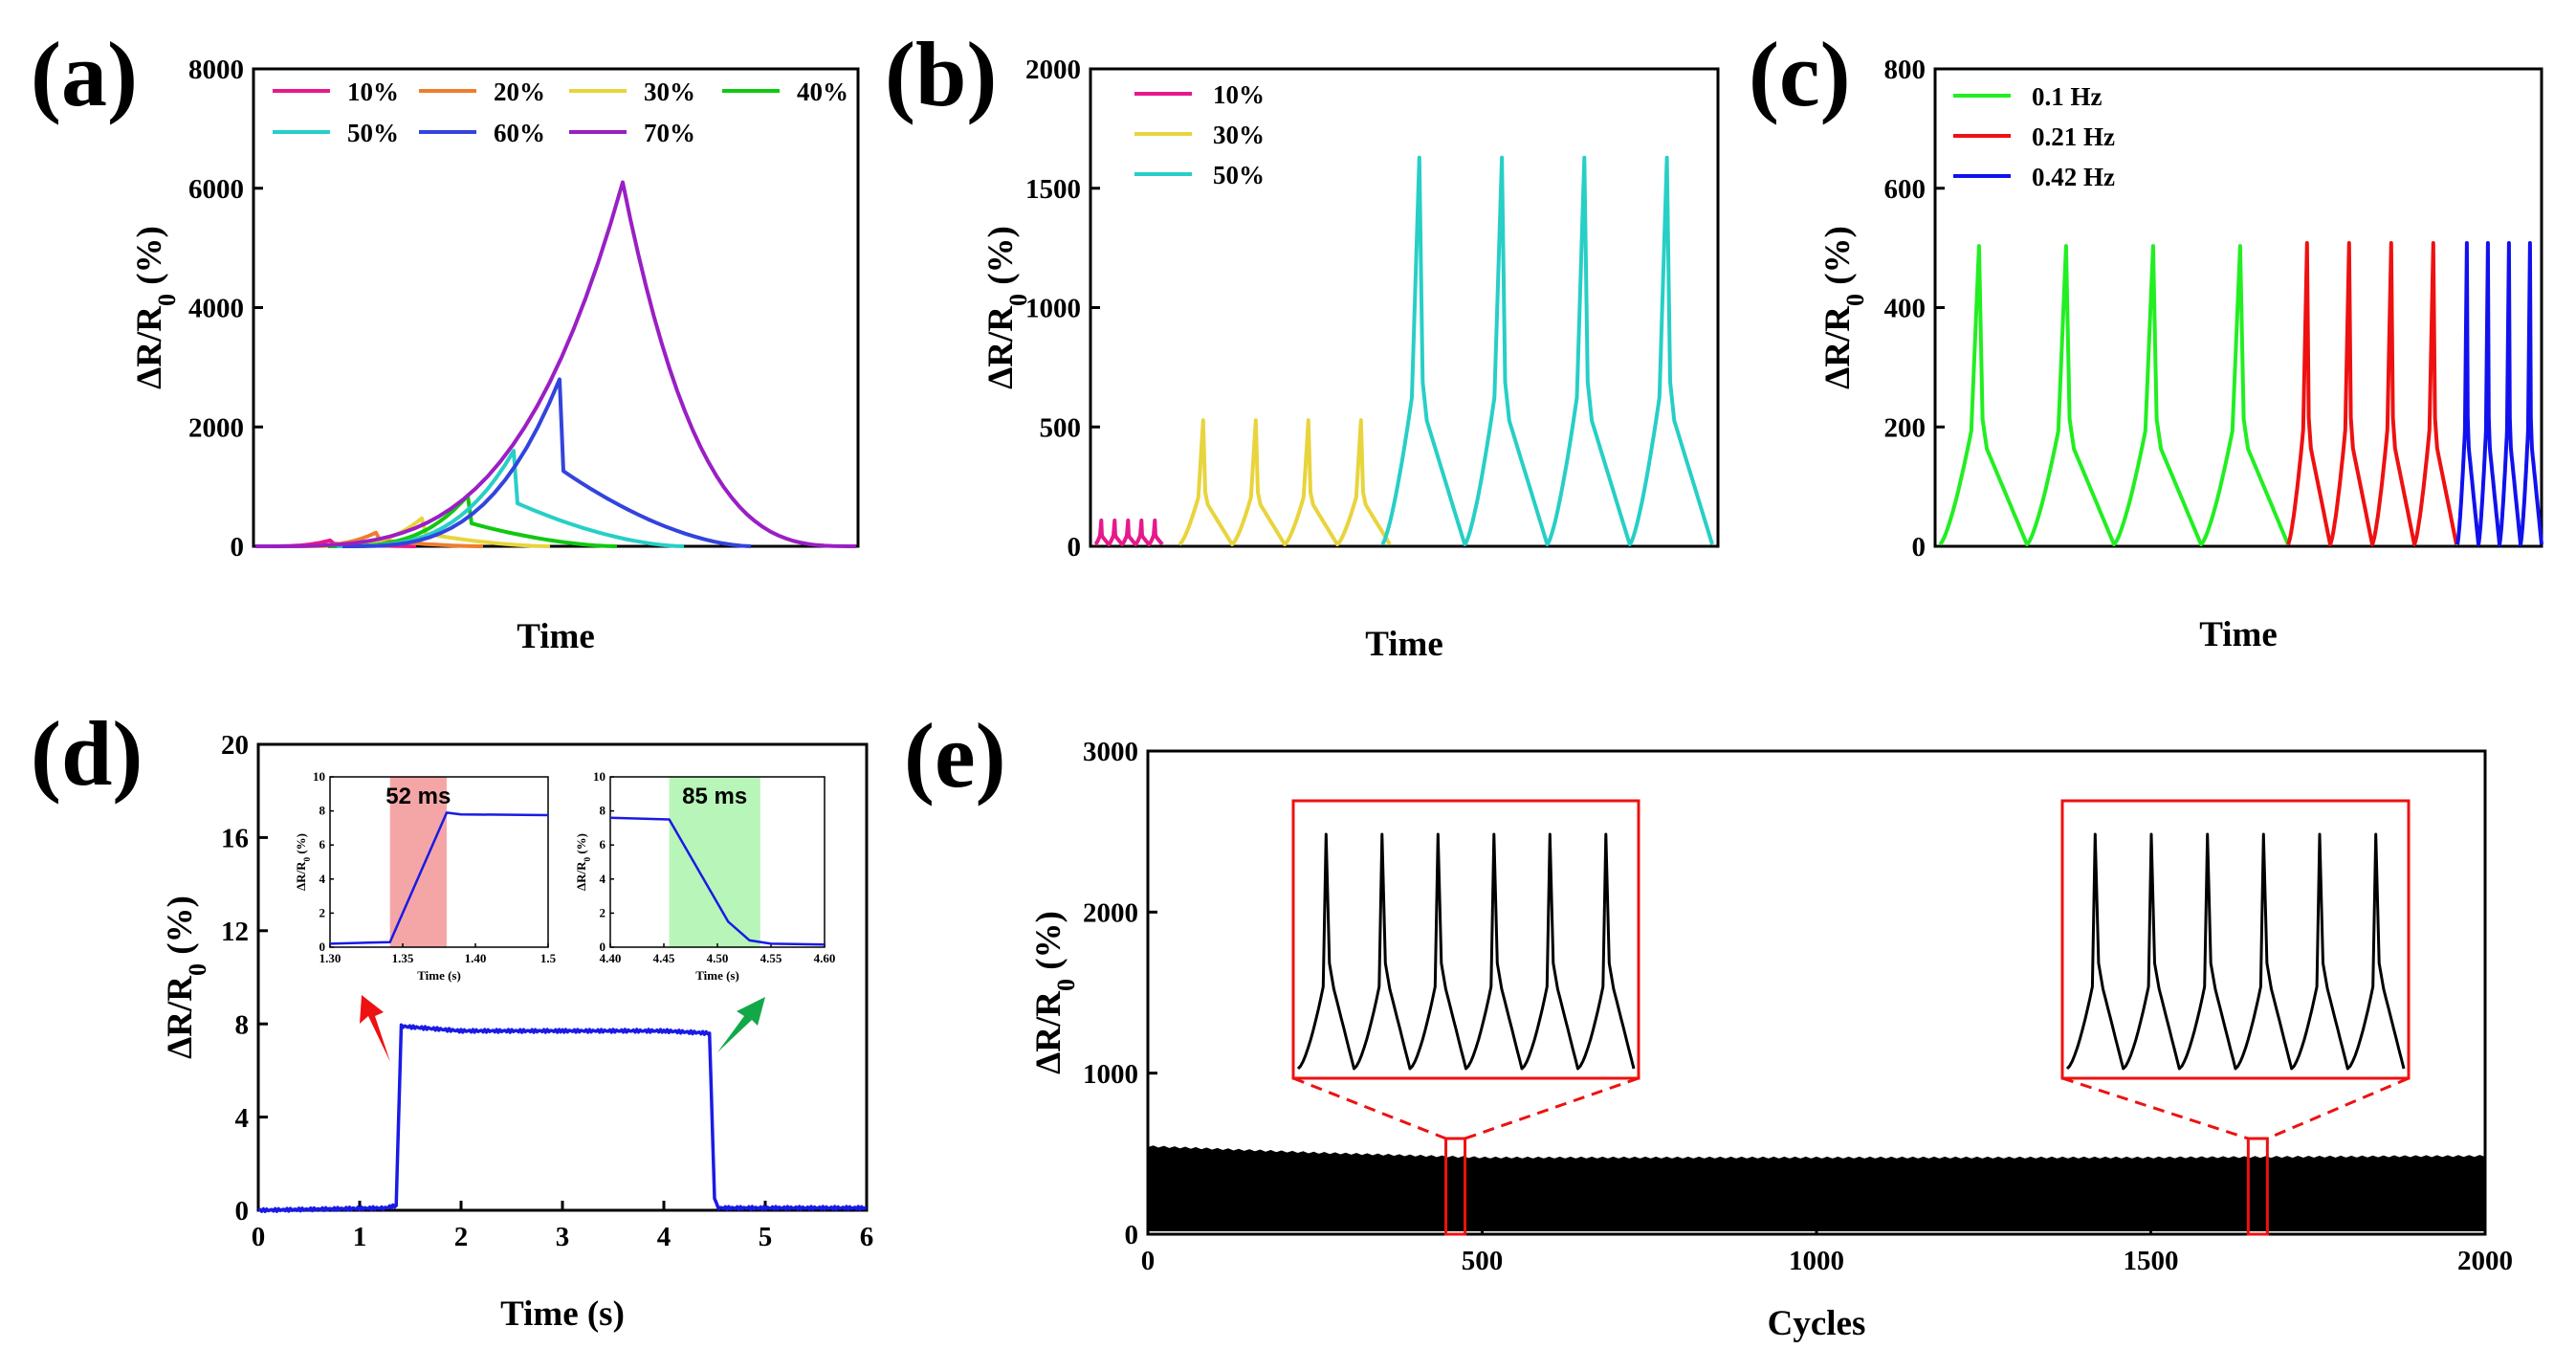 The width and height of the screenshot is (2576, 1349). I want to click on y-tick-label: 200, so click(1905, 427).